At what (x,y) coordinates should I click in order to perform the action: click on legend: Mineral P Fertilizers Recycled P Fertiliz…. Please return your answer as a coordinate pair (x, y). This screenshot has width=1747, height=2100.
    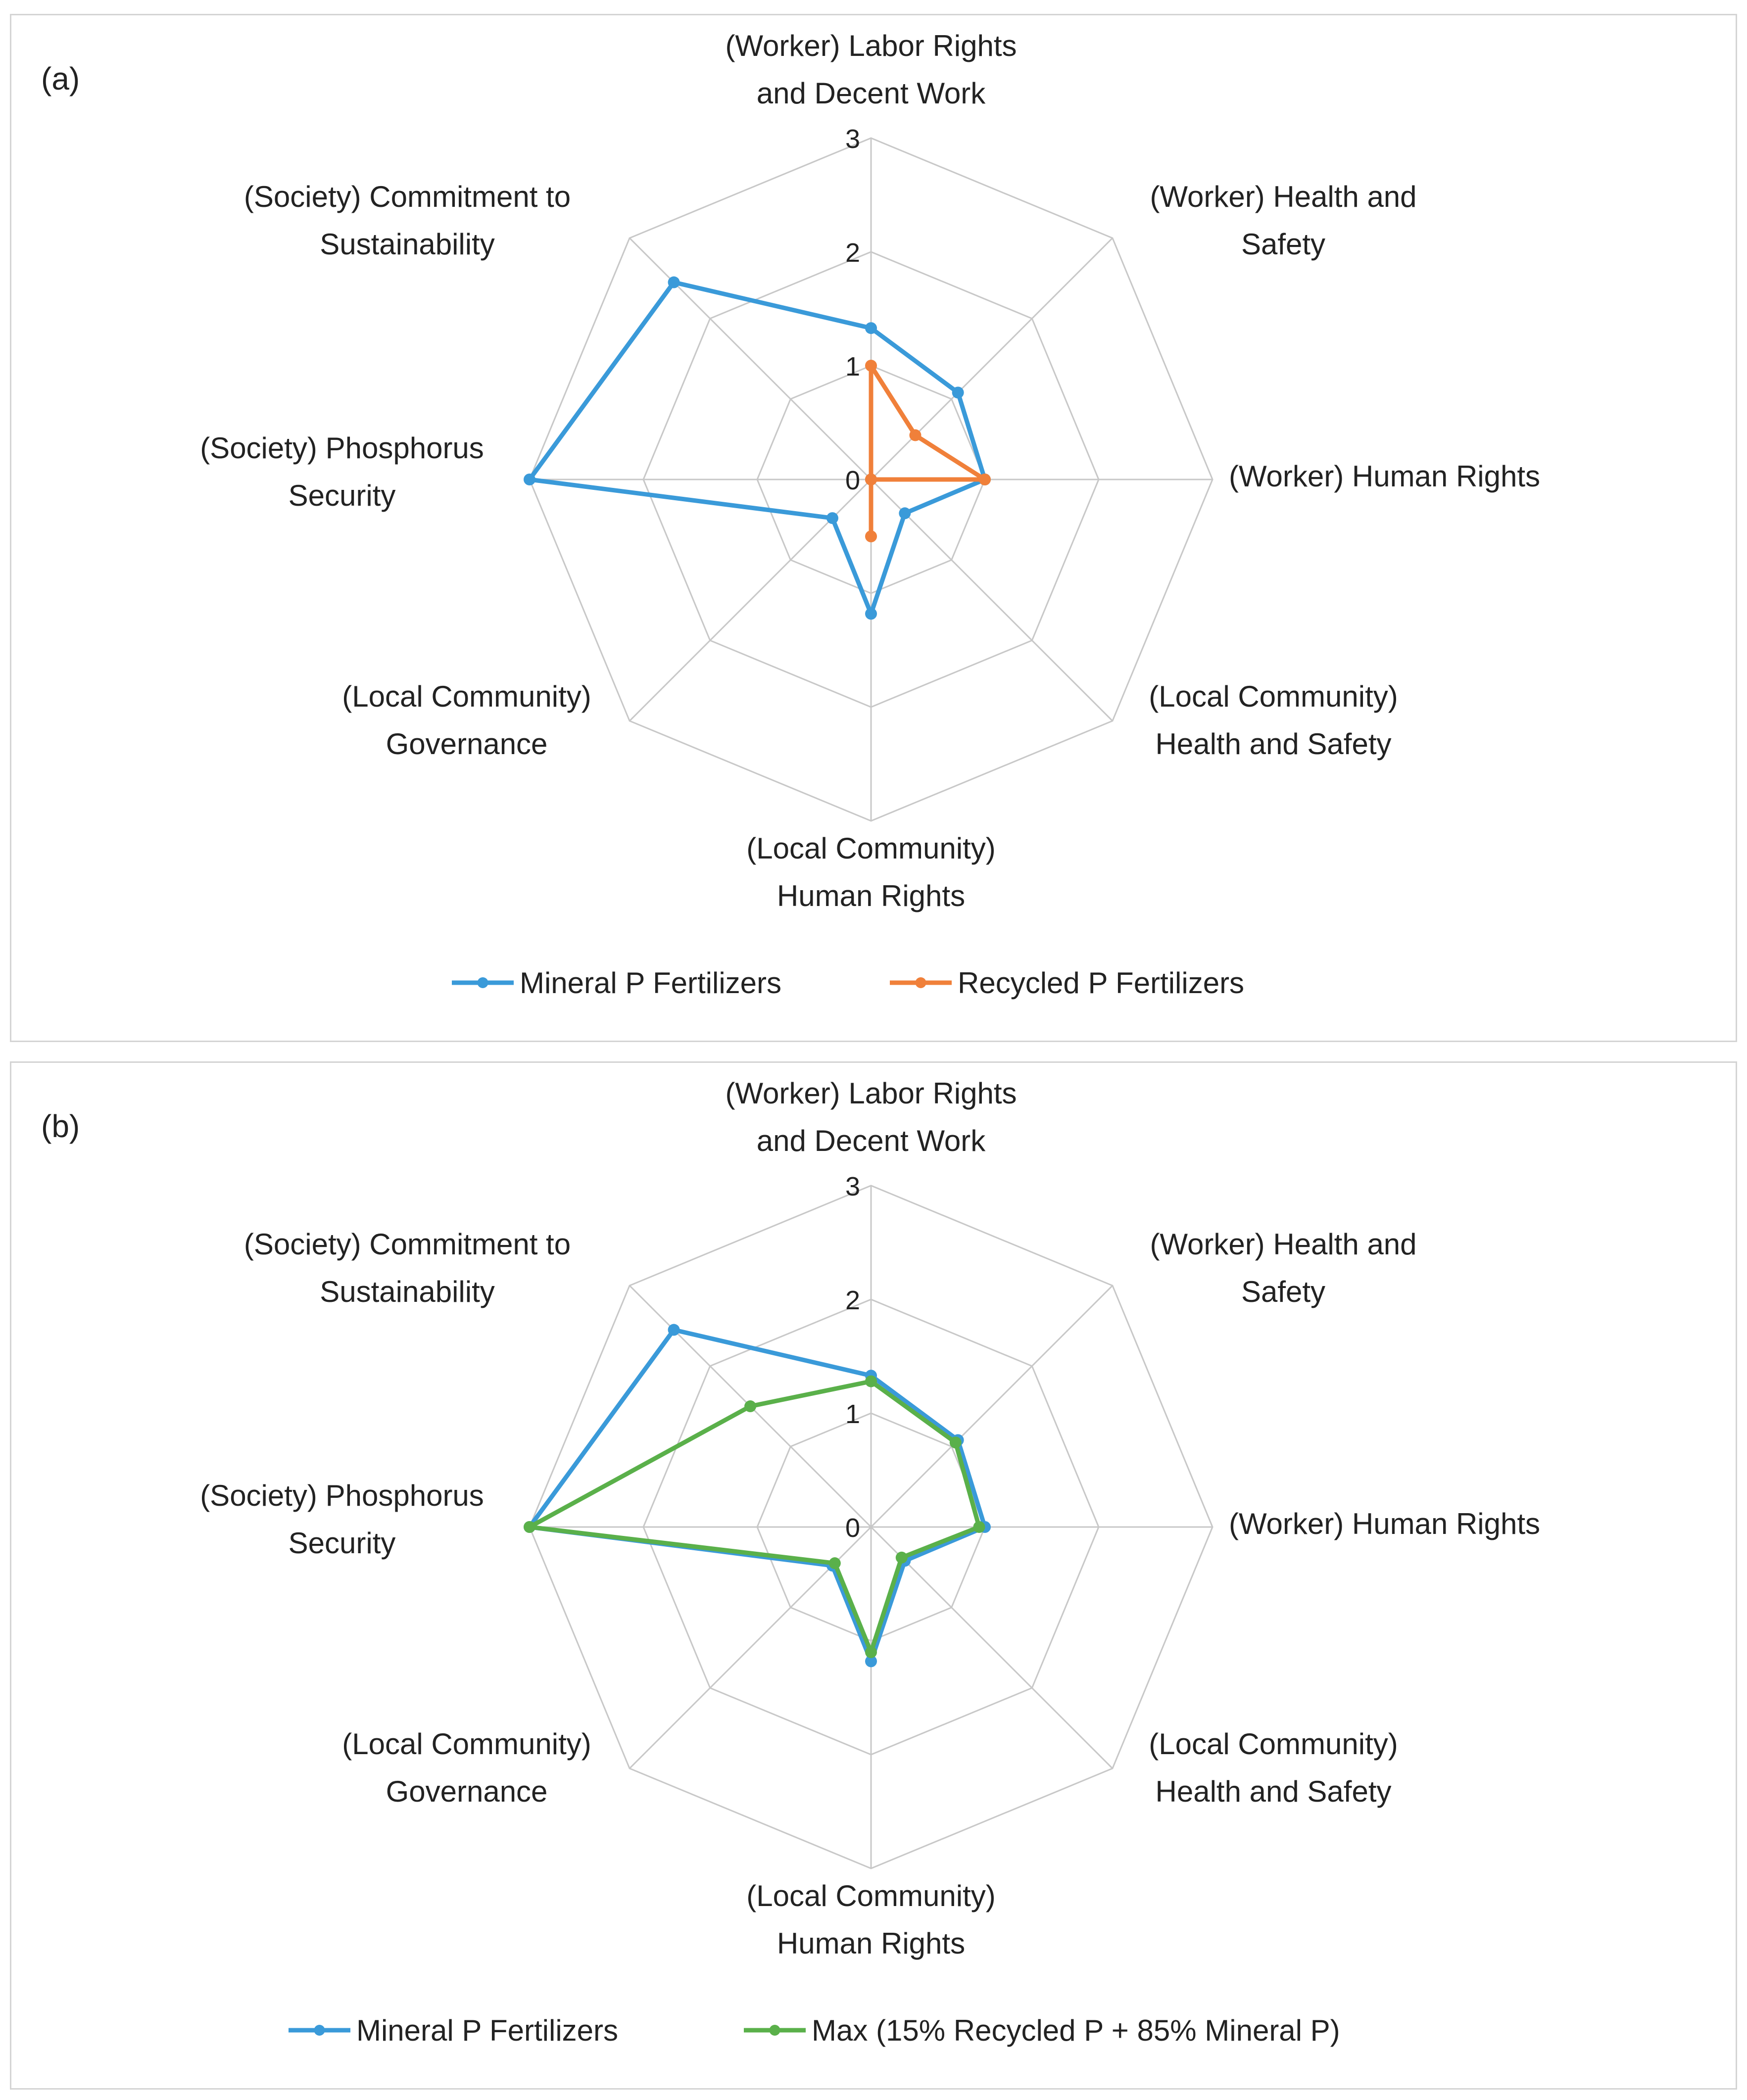
    Looking at the image, I should click on (848, 983).